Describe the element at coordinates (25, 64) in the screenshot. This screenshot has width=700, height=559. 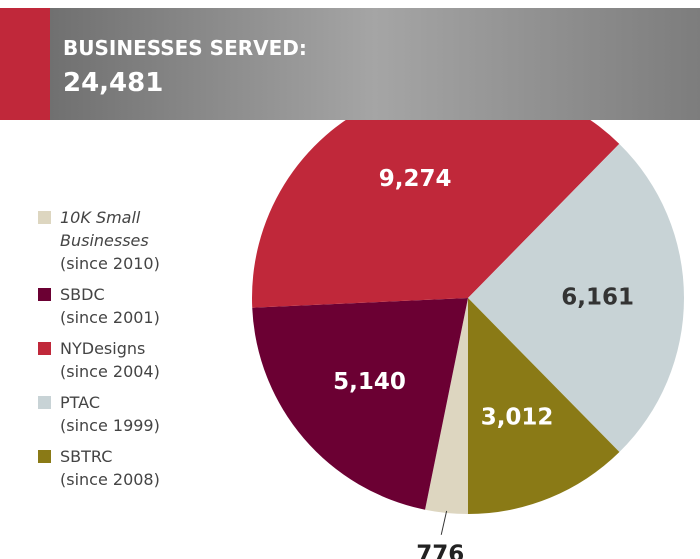
I see `header-accent` at that location.